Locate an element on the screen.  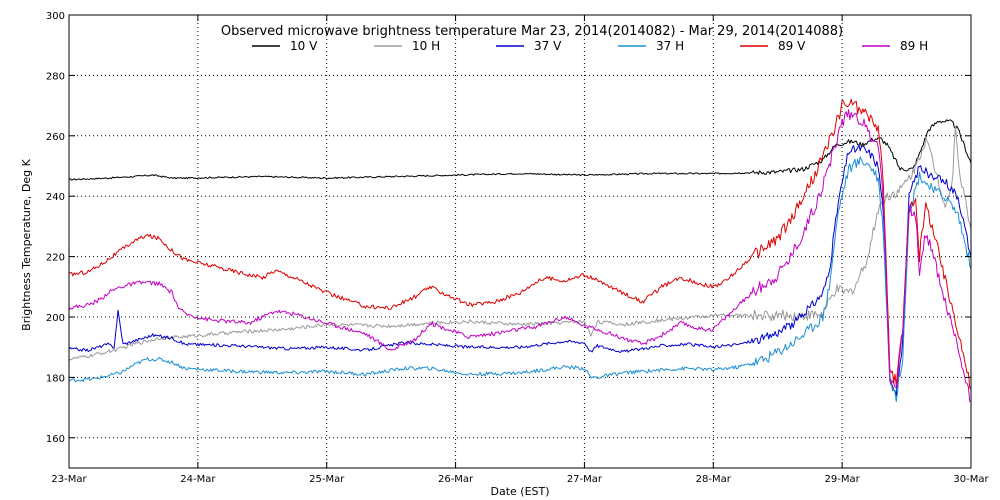
y-tick-label: 200 is located at coordinates (55, 318).